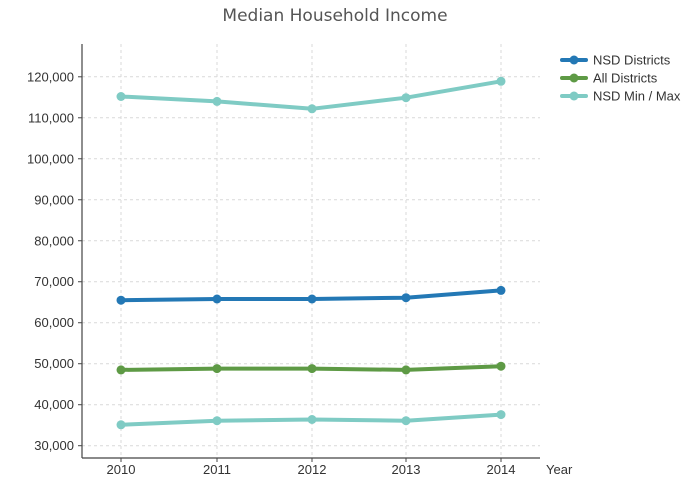  Describe the element at coordinates (625, 78) in the screenshot. I see `legend-label: All Districts` at that location.